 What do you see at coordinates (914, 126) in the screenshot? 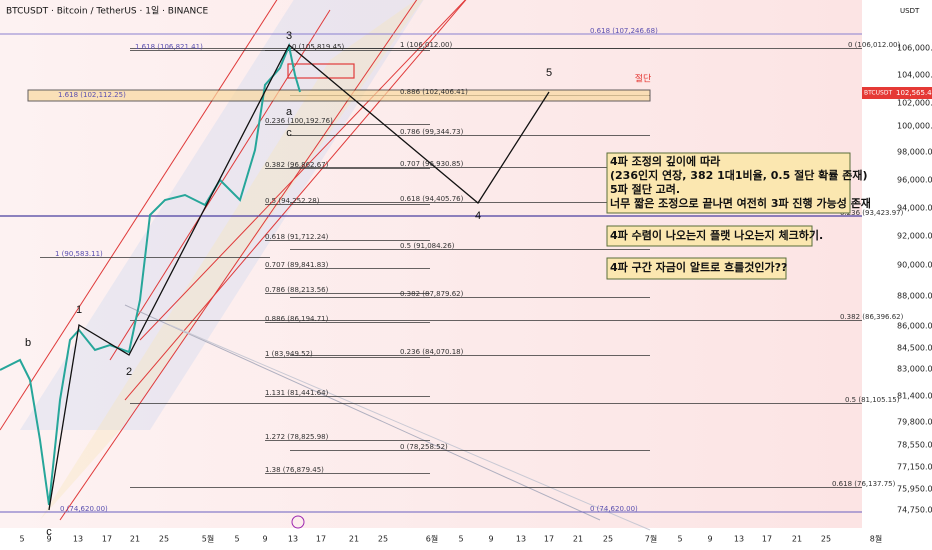
I see `price-label: 100,000.00` at bounding box center [914, 126].